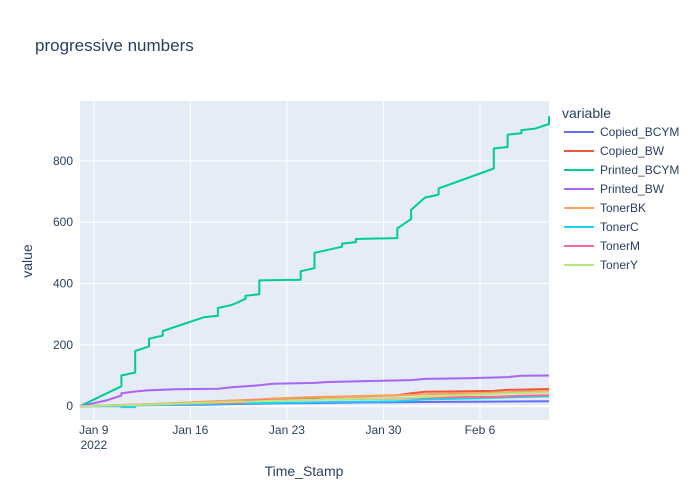 Image resolution: width=700 pixels, height=500 pixels. Describe the element at coordinates (639, 170) in the screenshot. I see `legend-label: Printed_BCYM` at that location.